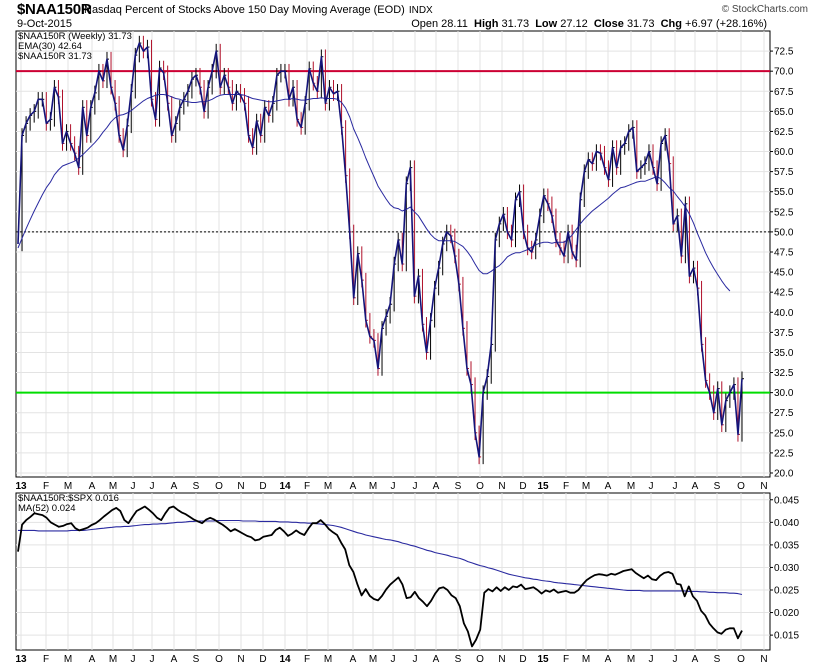  Describe the element at coordinates (546, 24) in the screenshot. I see `low-label: Low` at that location.